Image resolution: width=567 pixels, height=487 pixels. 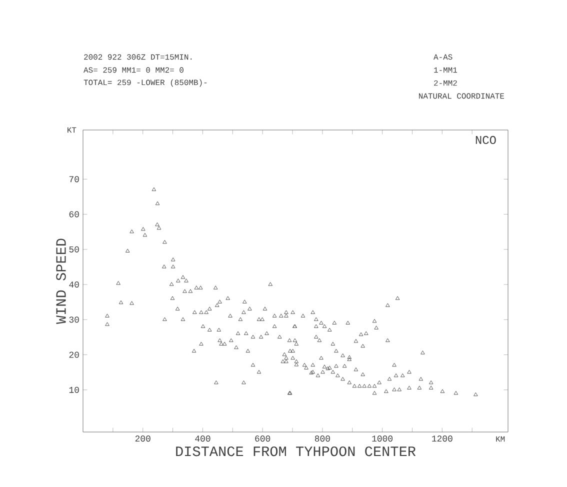 What do you see at coordinates (296, 451) in the screenshot?
I see `x-axis-title: DISTANCE FROM TYHPOON CENTER` at bounding box center [296, 451].